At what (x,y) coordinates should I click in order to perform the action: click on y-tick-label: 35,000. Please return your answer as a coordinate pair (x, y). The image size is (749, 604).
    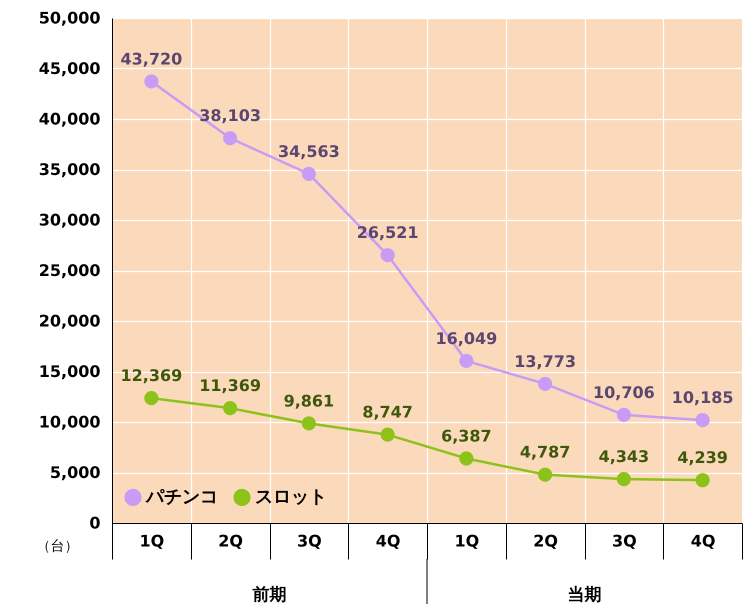
    Looking at the image, I should click on (69, 169).